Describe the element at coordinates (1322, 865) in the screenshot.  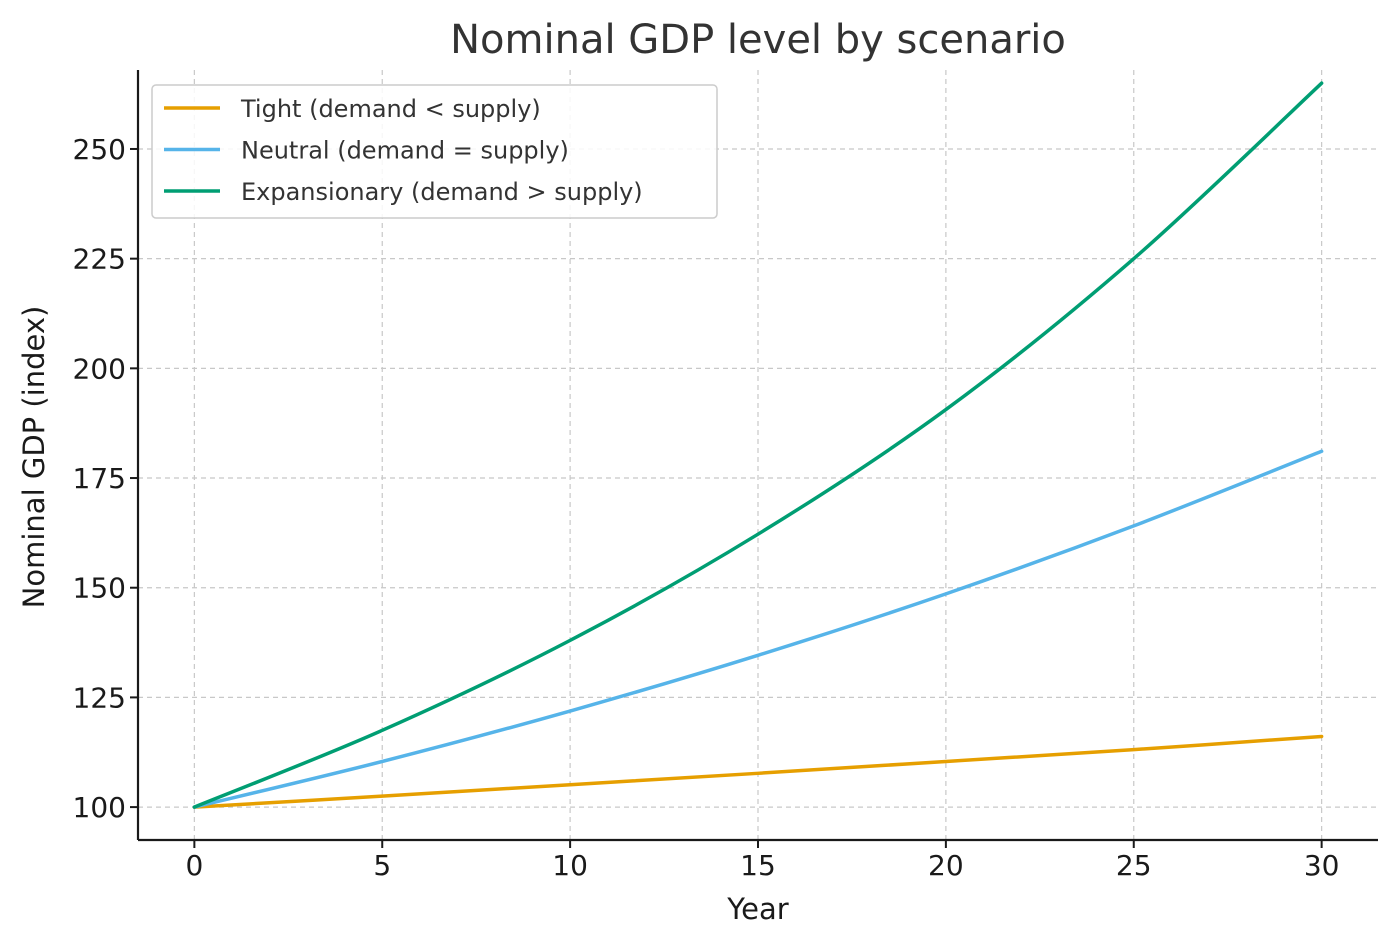
I see `x-tick-label: 30` at that location.